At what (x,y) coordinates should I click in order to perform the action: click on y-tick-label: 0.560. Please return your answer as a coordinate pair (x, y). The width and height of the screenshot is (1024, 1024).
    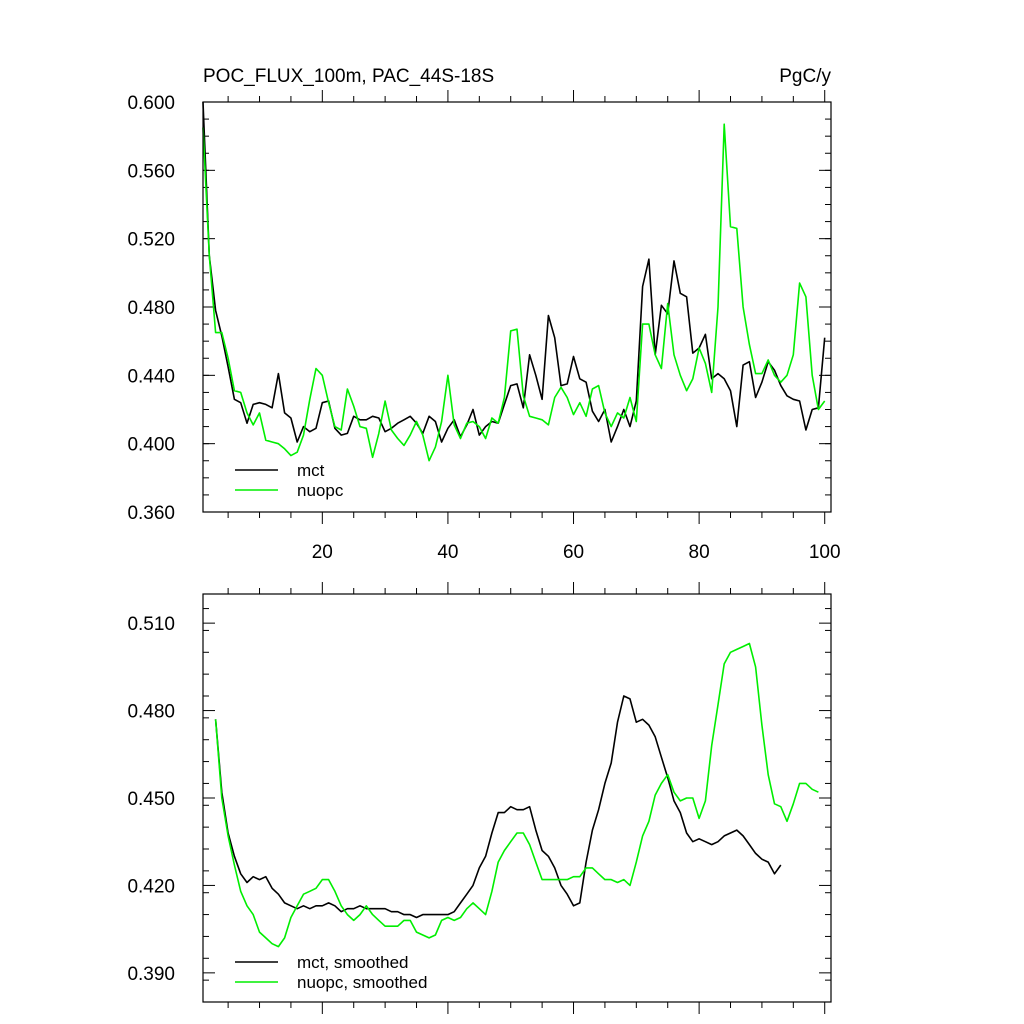
    Looking at the image, I should click on (151, 171).